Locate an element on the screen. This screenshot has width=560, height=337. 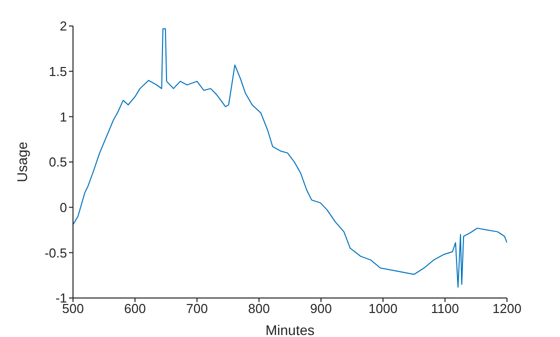
x-tick-label: 1200 is located at coordinates (507, 308).